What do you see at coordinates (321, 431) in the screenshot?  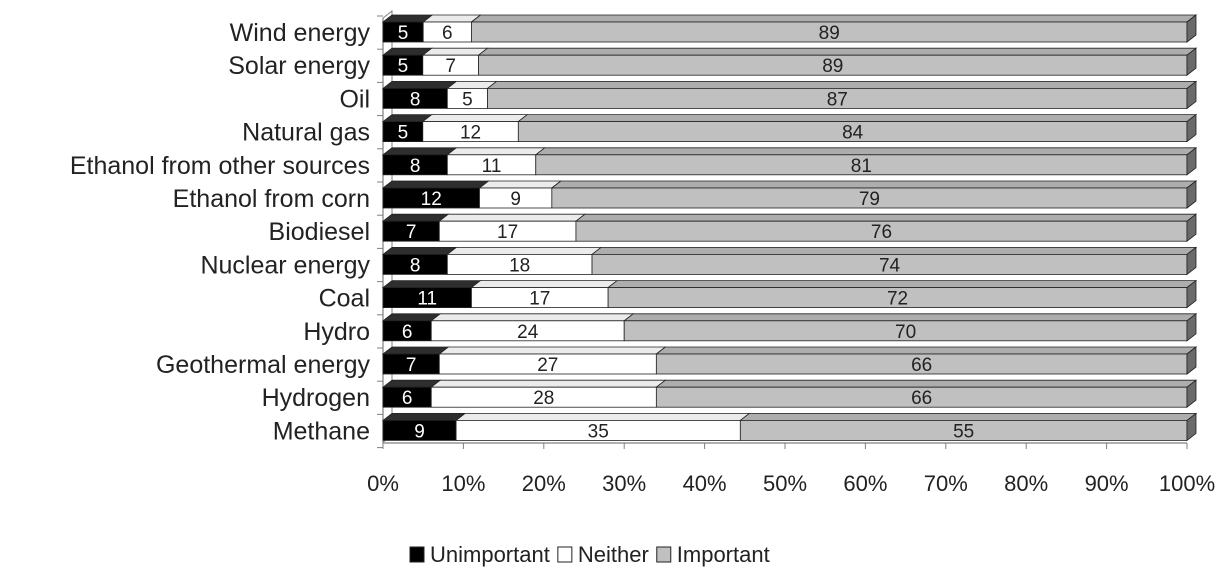 I see `category-label-methane: Methane` at bounding box center [321, 431].